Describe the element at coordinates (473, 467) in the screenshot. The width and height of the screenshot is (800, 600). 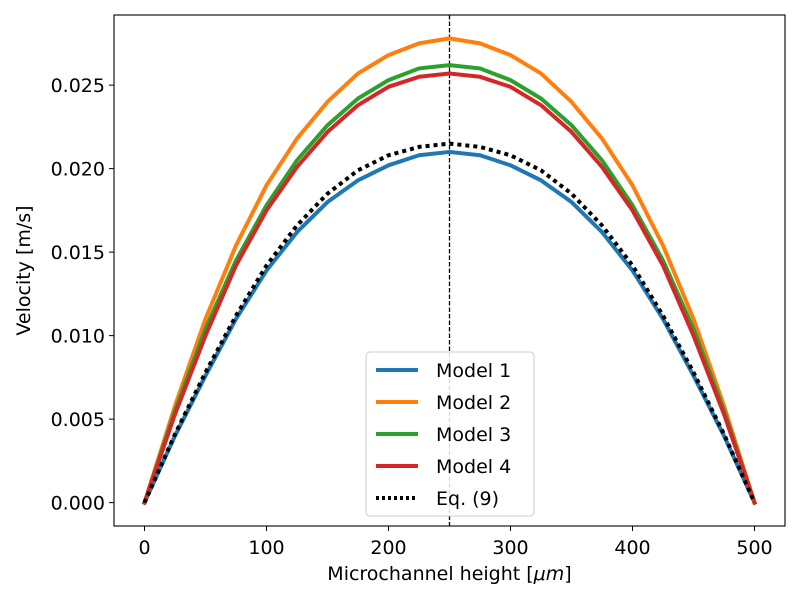
I see `legend-label: Model 4` at that location.